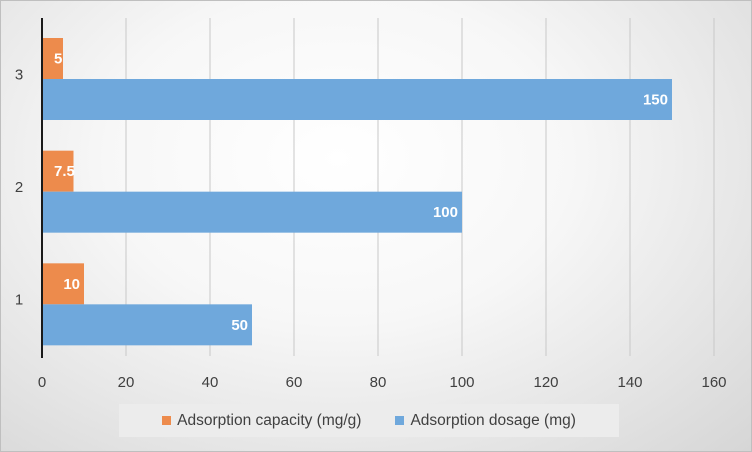 The height and width of the screenshot is (452, 752). What do you see at coordinates (655, 100) in the screenshot?
I see `data-label-dosage-3: 150` at bounding box center [655, 100].